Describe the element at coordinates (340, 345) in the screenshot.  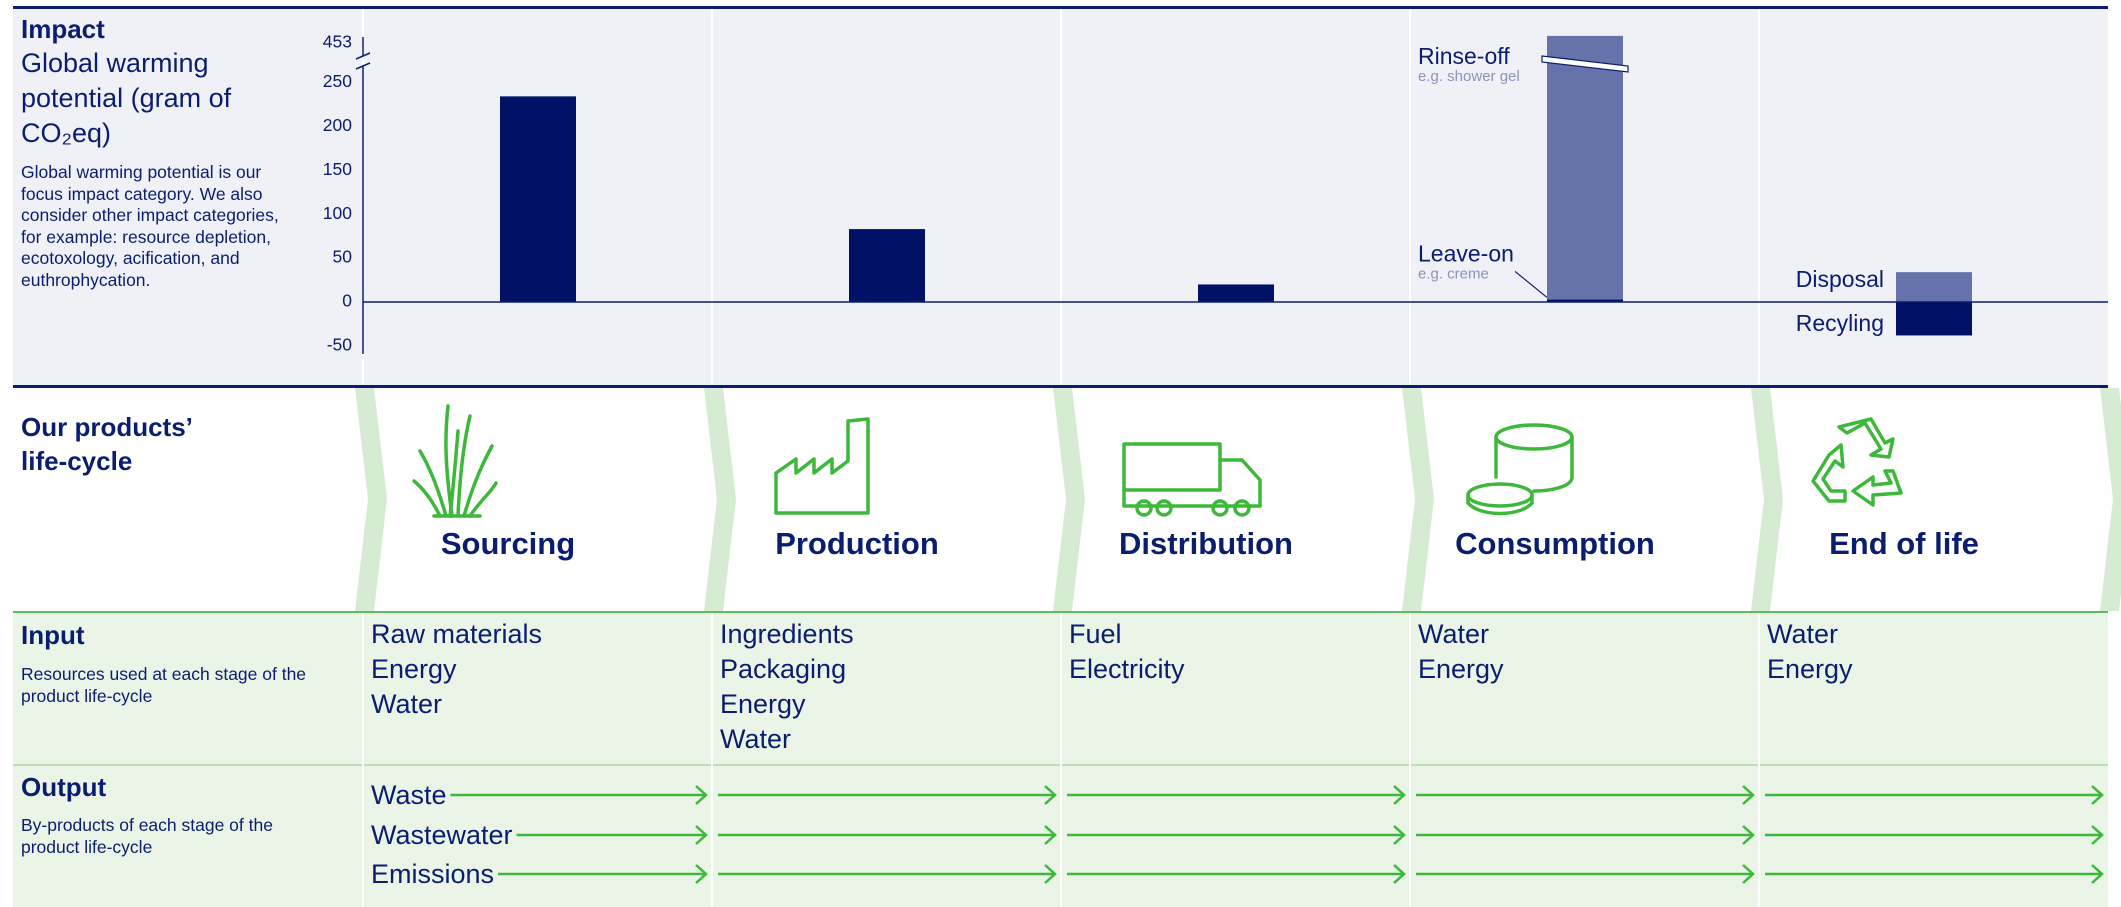
I see `y-tick-label: -50` at that location.